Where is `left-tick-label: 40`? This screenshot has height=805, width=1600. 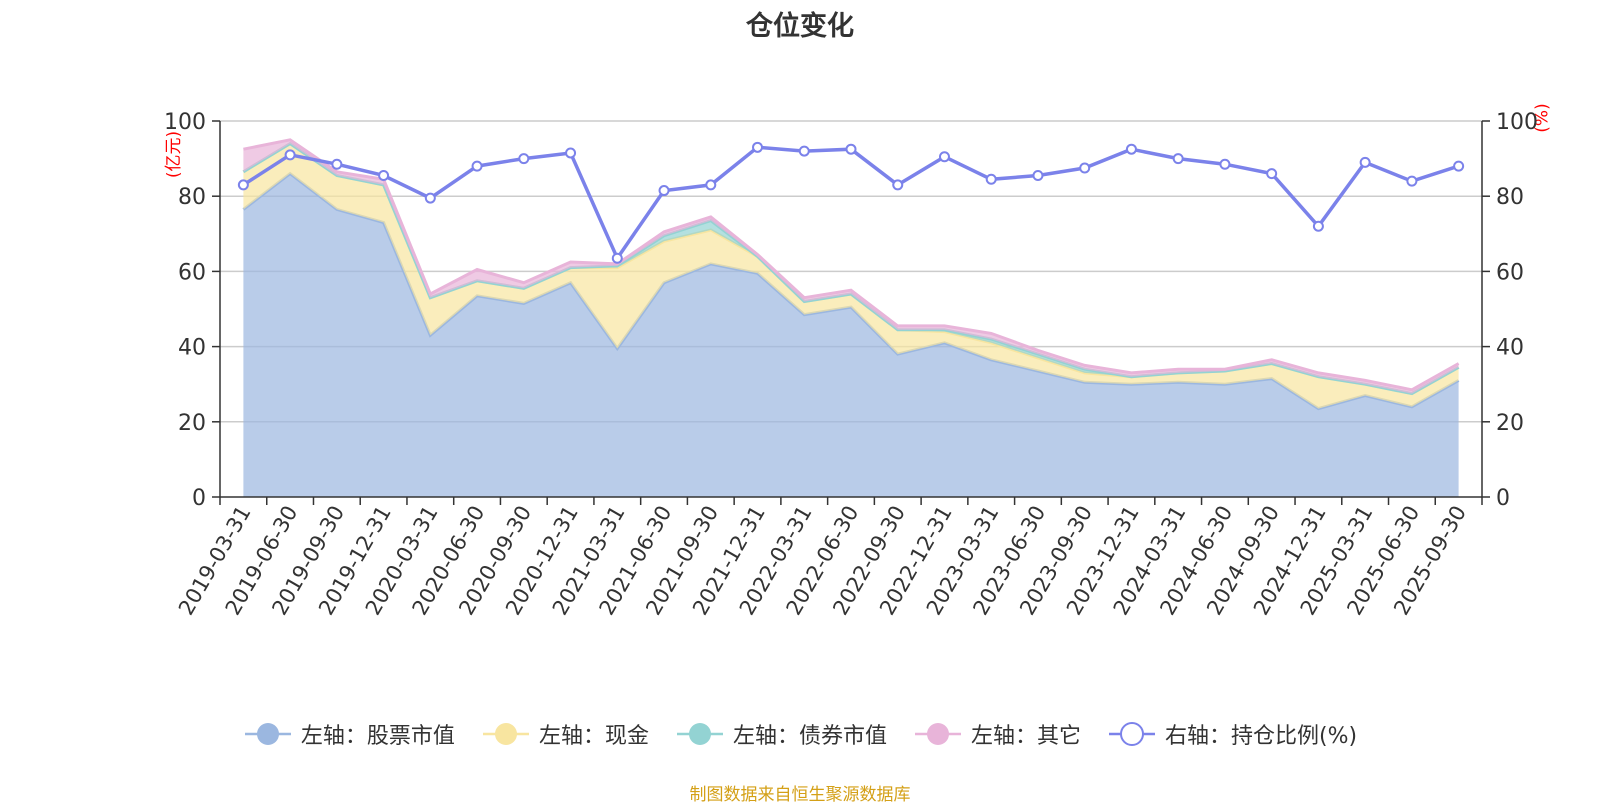
left-tick-label: 40 is located at coordinates (192, 348).